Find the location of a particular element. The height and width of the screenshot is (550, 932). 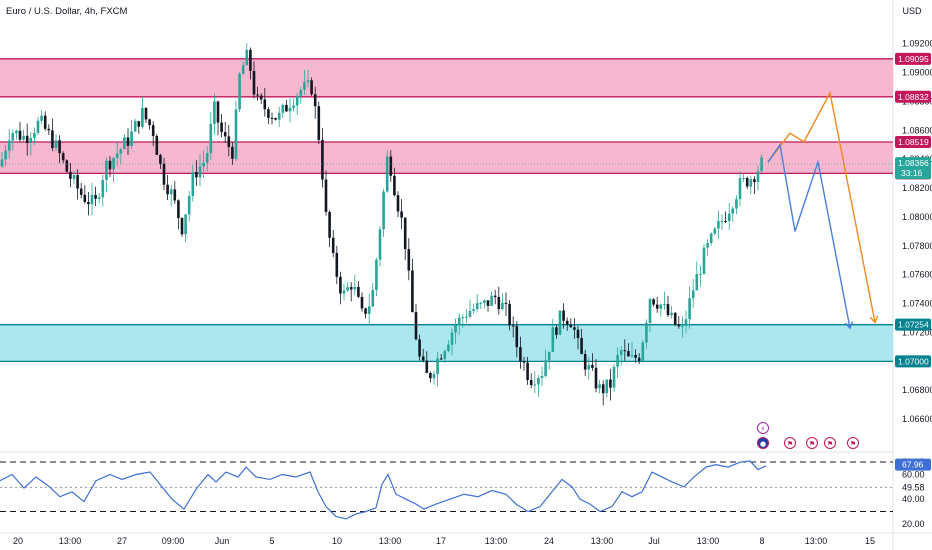

time-tick-label: 20 is located at coordinates (18, 541).